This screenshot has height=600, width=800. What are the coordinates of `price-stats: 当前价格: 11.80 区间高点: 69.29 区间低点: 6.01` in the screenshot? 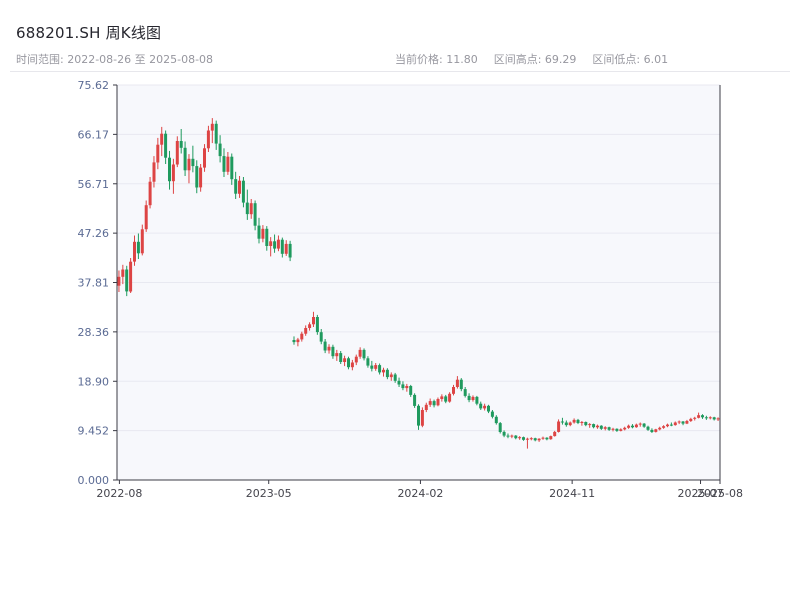 It's located at (531, 59).